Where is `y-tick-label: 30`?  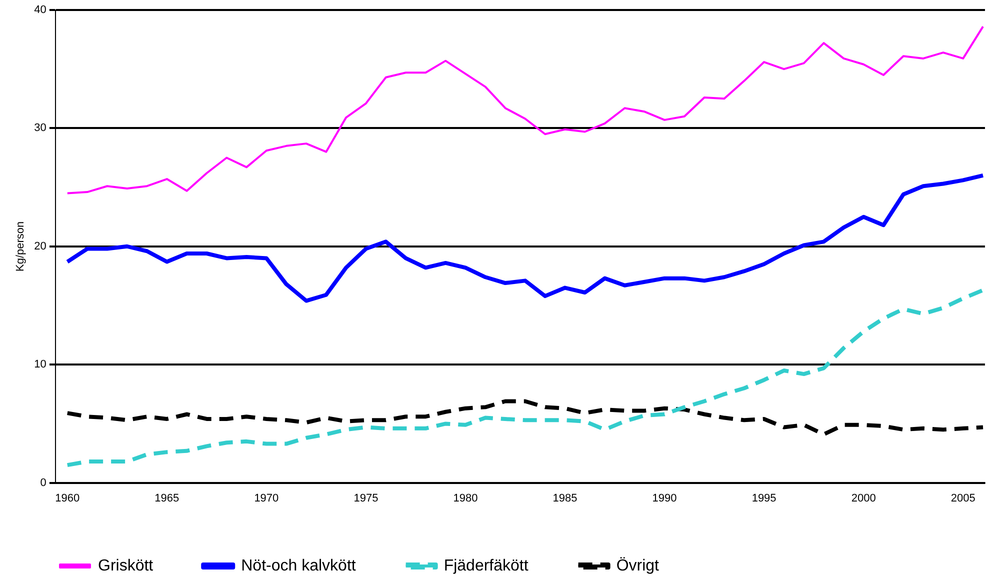 y-tick-label: 30 is located at coordinates (40, 128).